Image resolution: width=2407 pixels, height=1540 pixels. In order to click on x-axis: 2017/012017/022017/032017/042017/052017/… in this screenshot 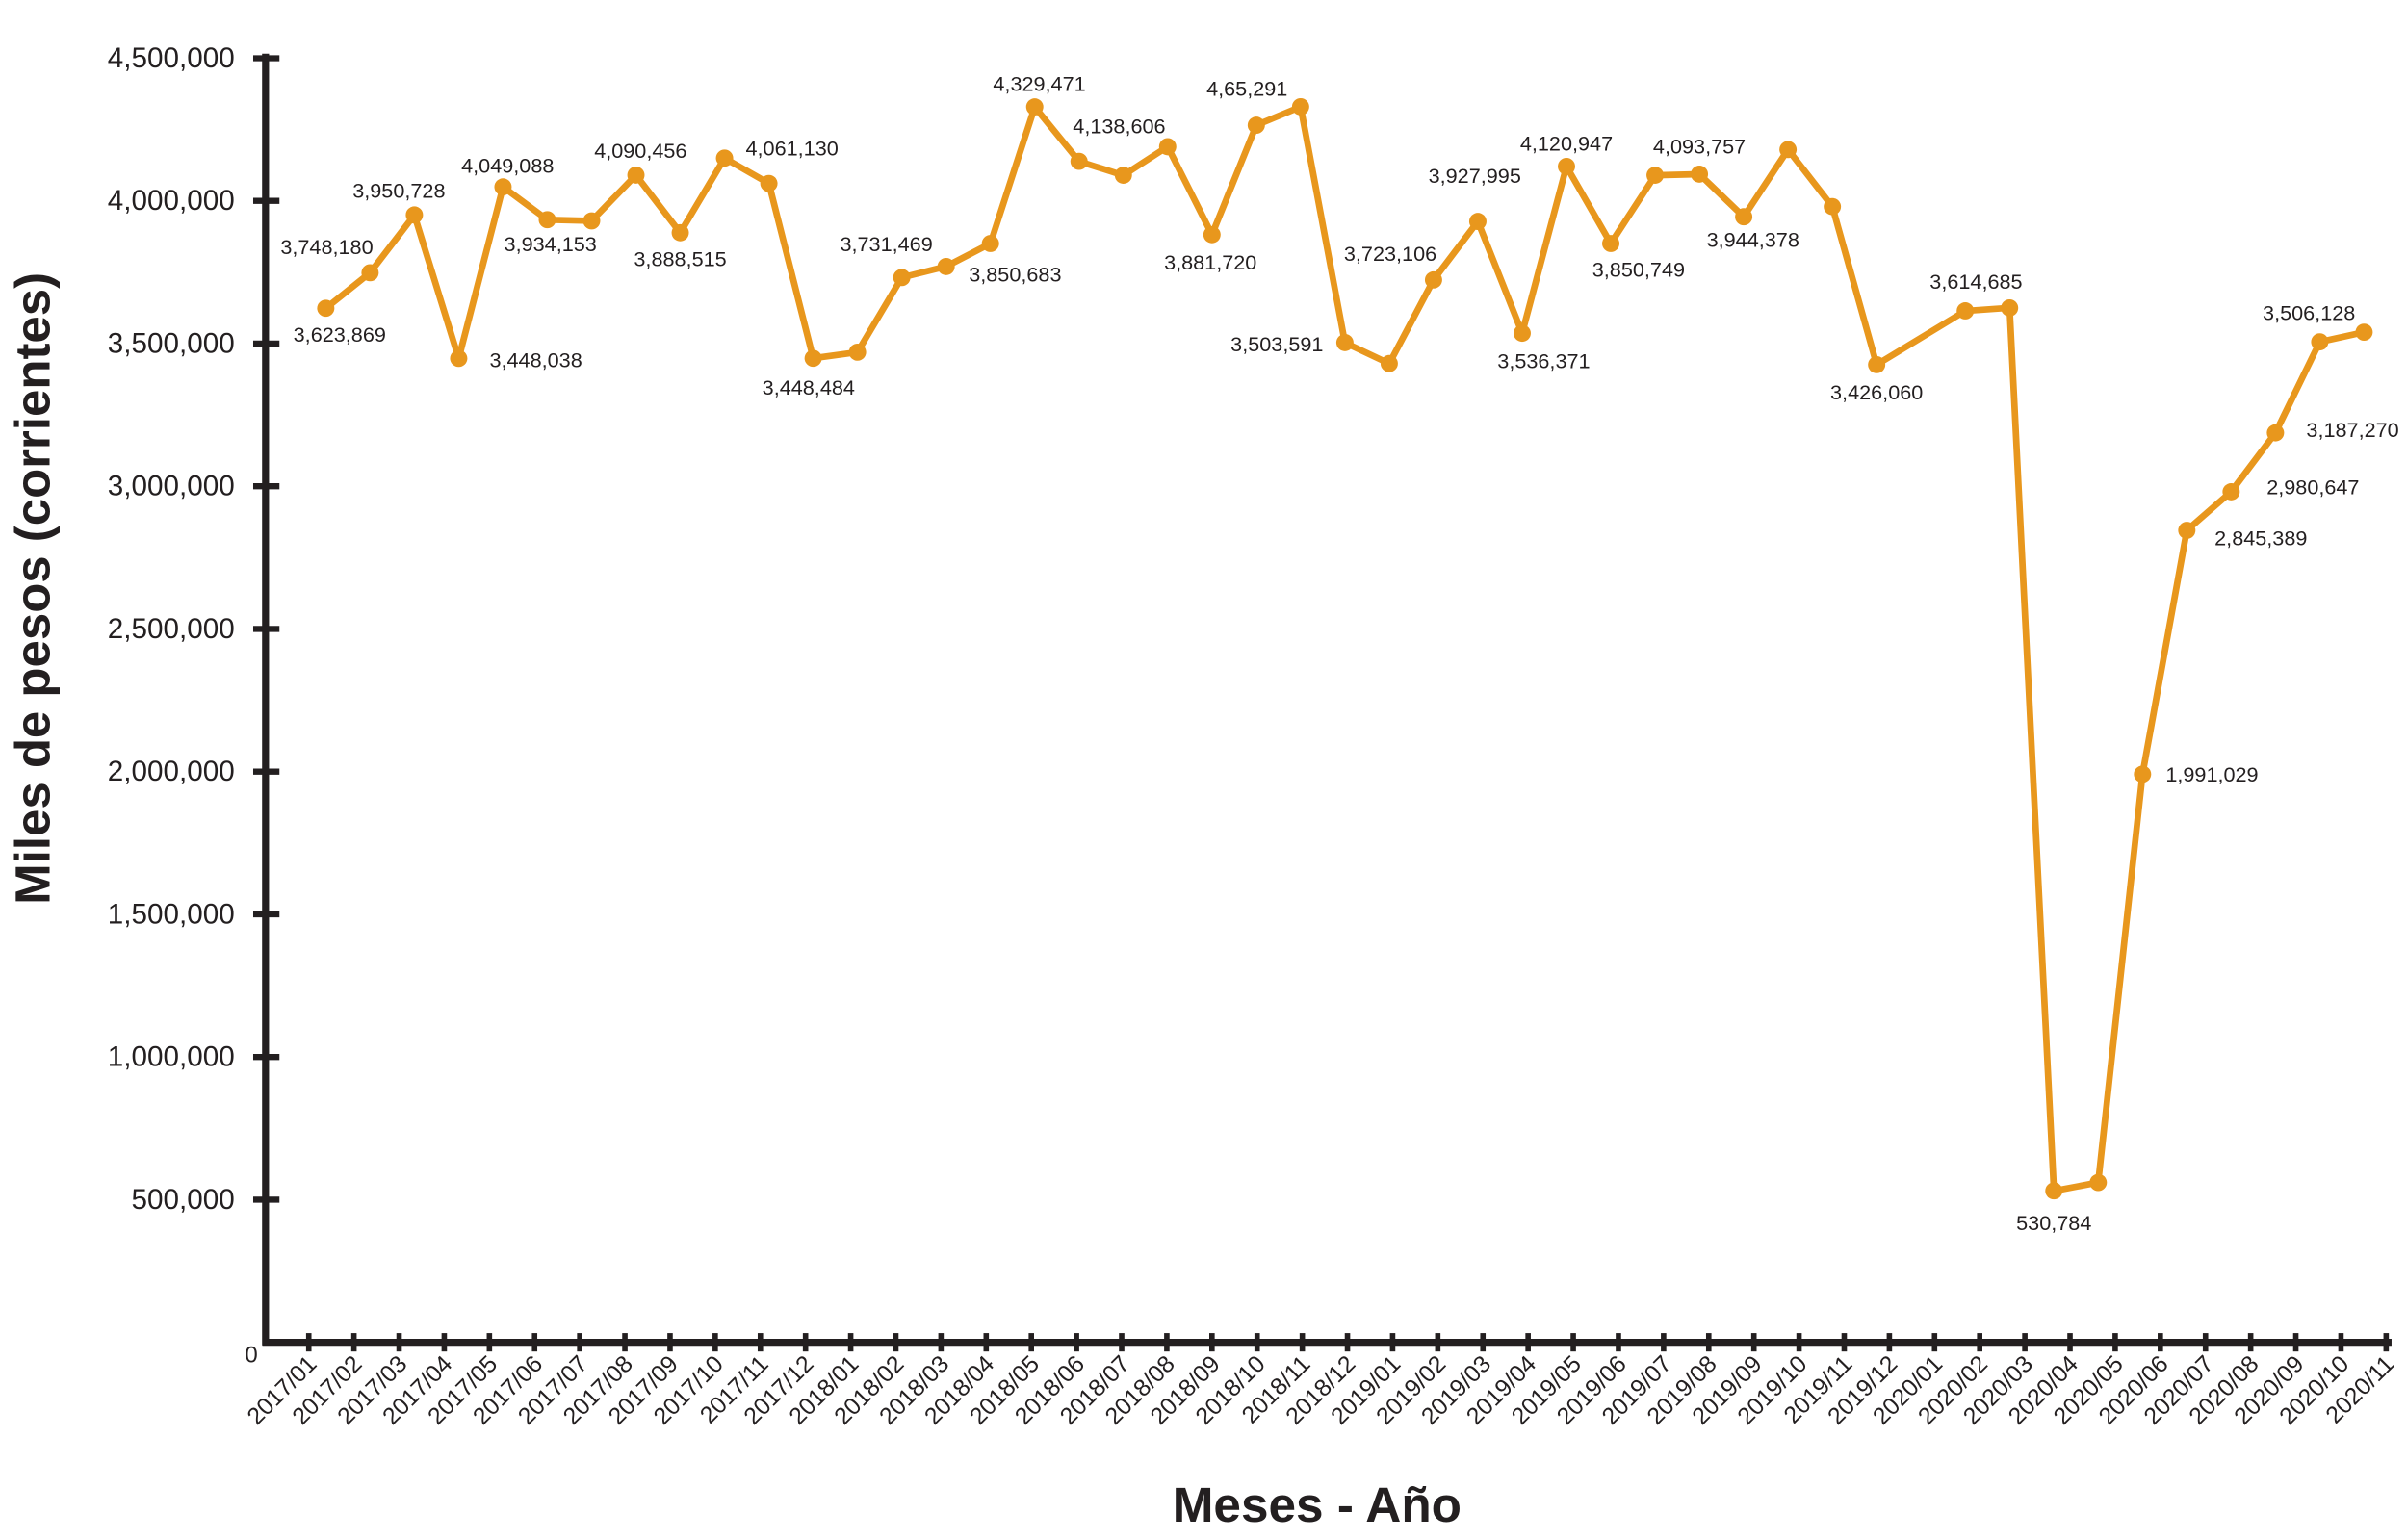, I will do `click(1321, 1381)`.